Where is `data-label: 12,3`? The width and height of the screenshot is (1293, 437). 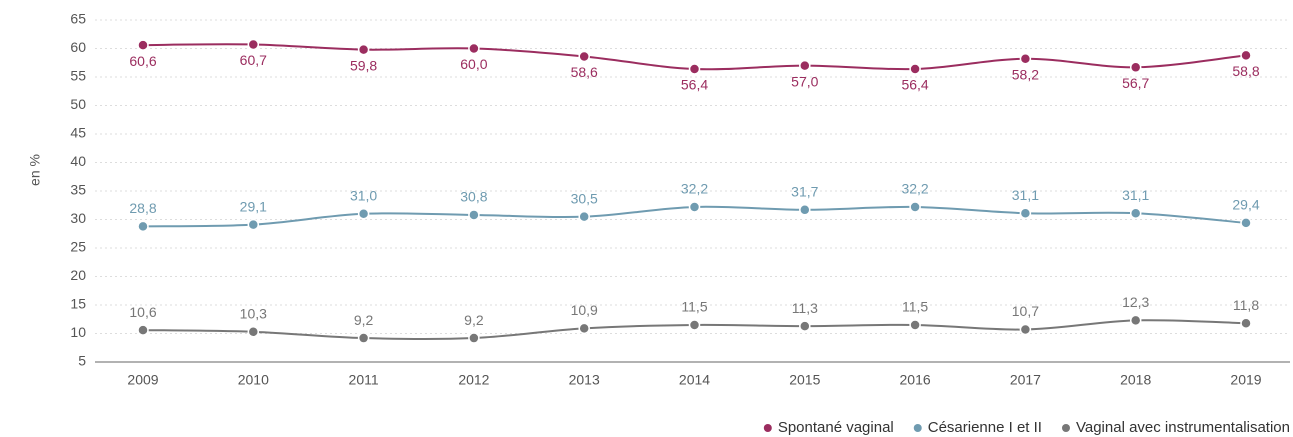
data-label: 12,3 is located at coordinates (1135, 302).